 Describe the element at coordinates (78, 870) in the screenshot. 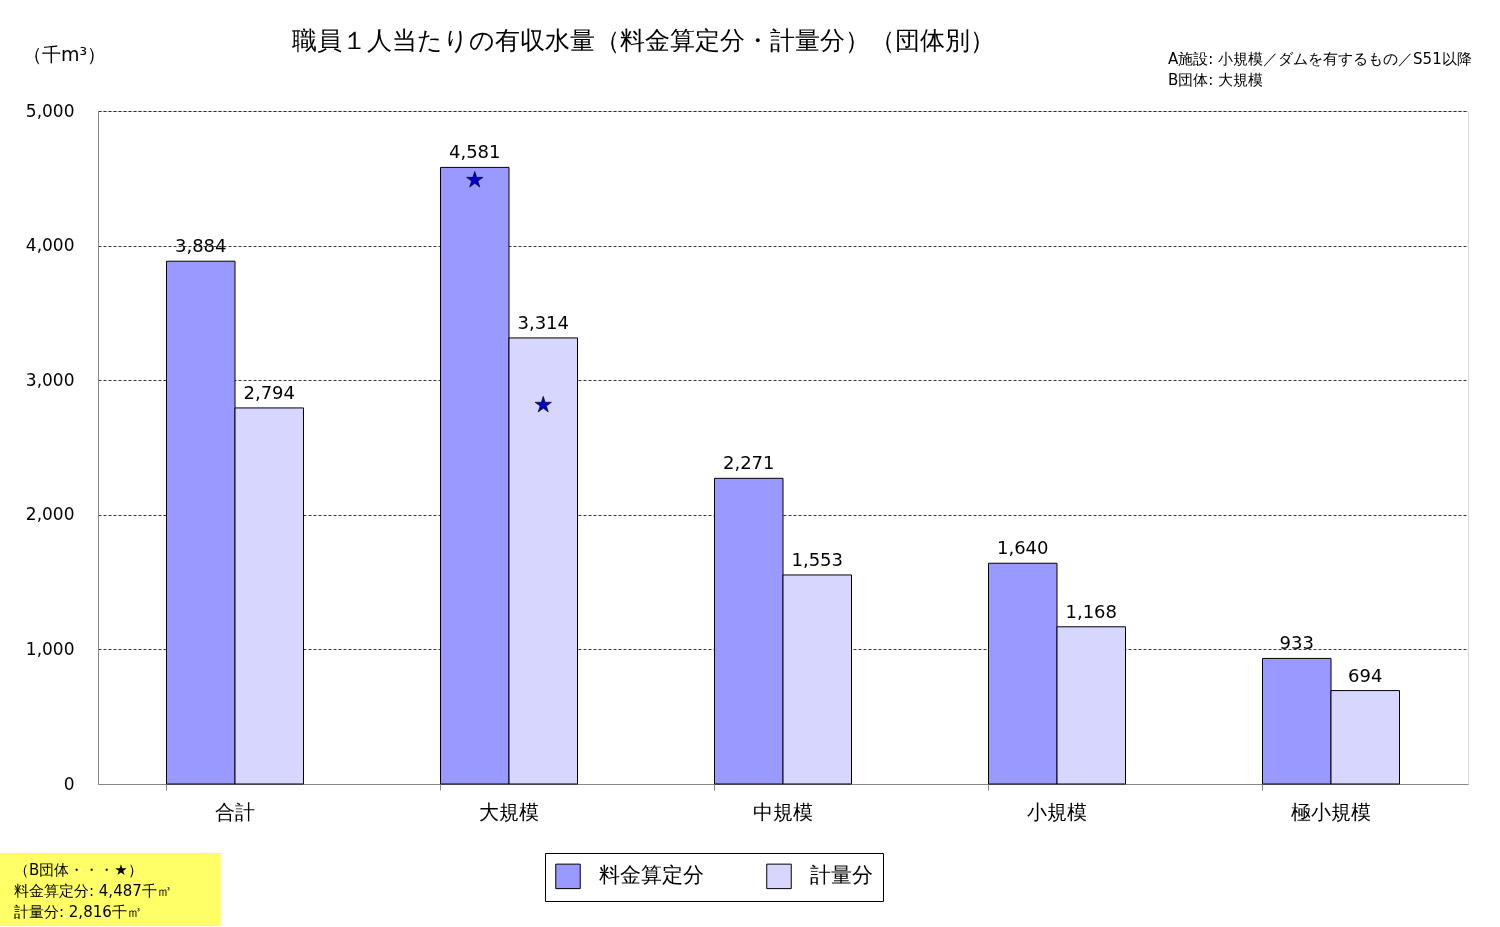

I see `text: （B団体・・・★）` at that location.